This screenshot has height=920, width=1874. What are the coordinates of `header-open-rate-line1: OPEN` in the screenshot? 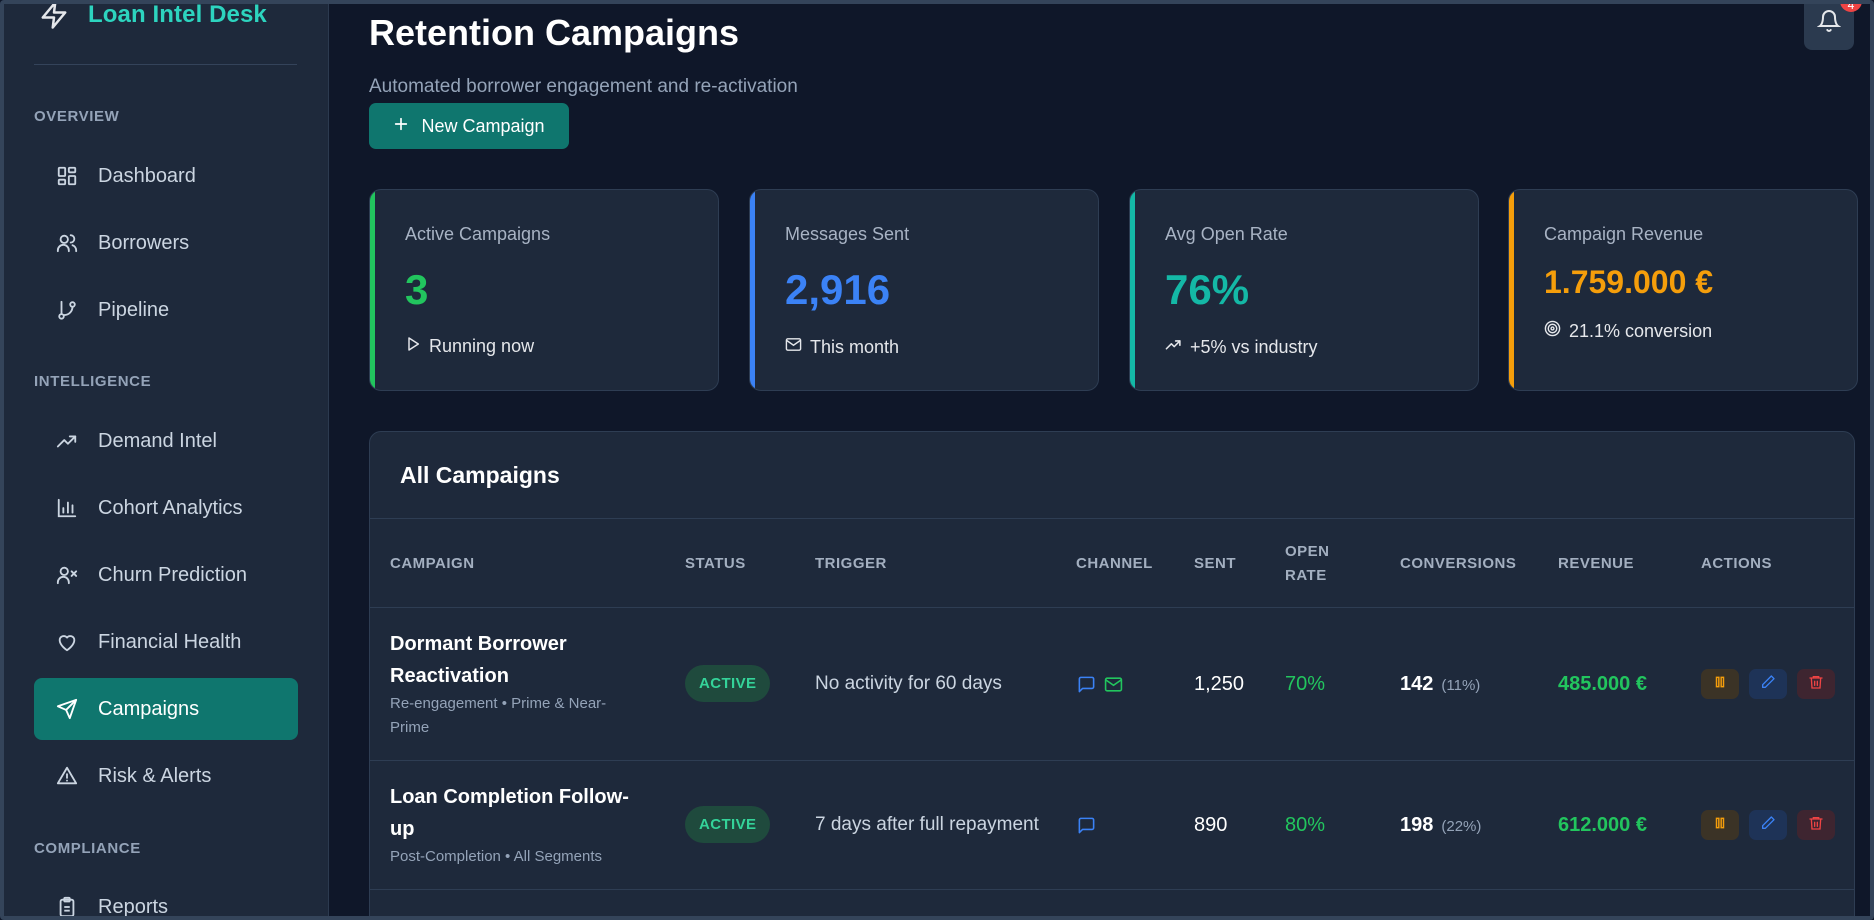 It's located at (1307, 551).